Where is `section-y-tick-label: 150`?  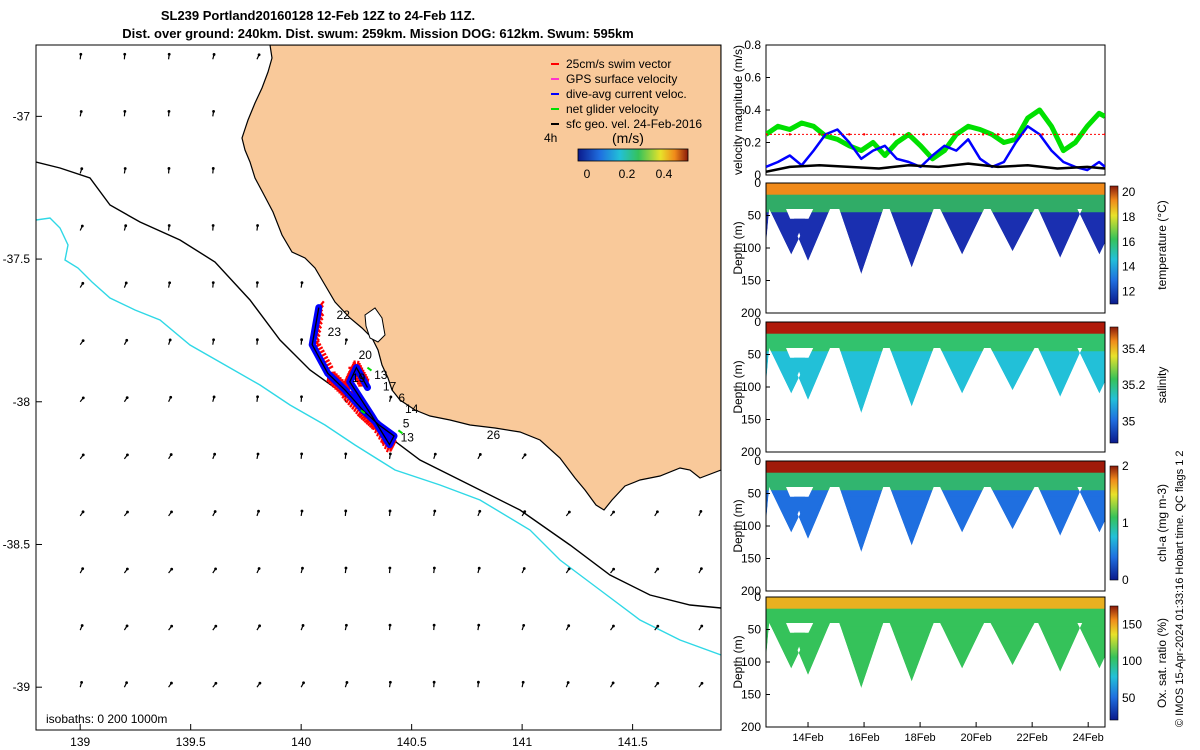 section-y-tick-label: 150 is located at coordinates (751, 559).